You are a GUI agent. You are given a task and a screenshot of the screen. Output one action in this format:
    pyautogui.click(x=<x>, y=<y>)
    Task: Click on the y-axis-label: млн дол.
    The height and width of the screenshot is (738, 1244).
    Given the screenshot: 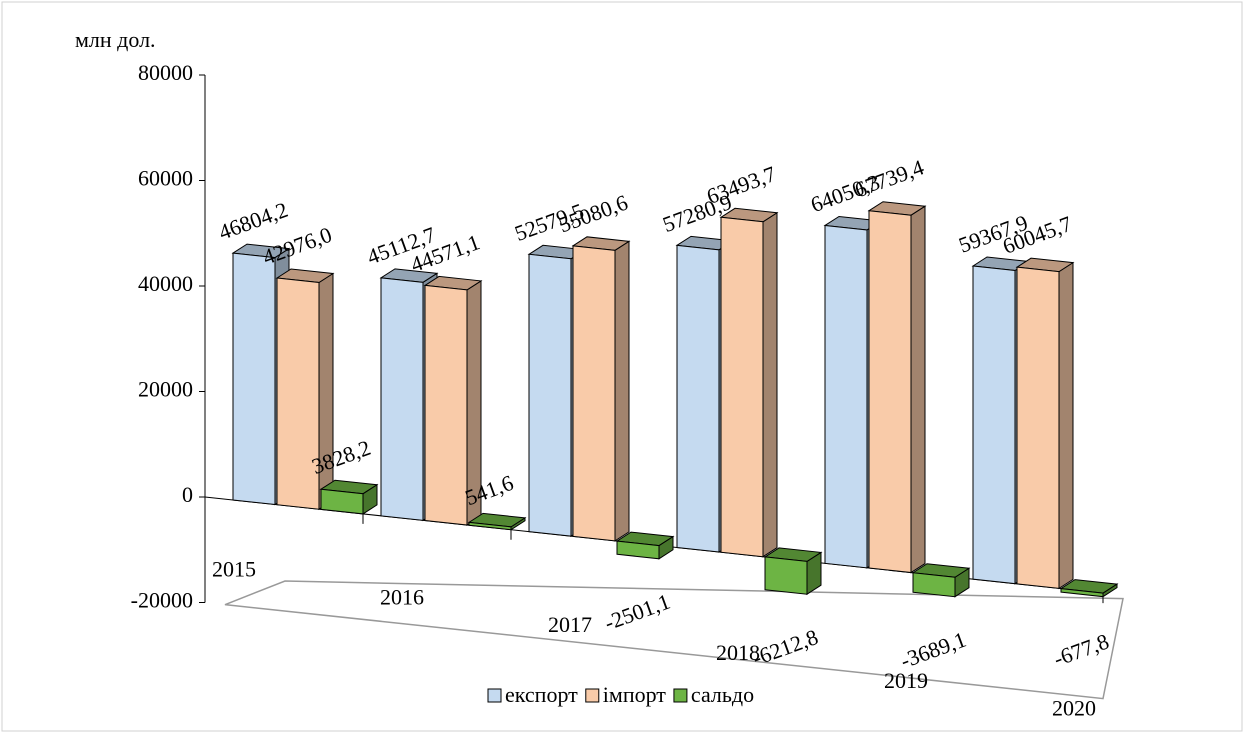 What is the action you would take?
    pyautogui.click(x=115, y=39)
    